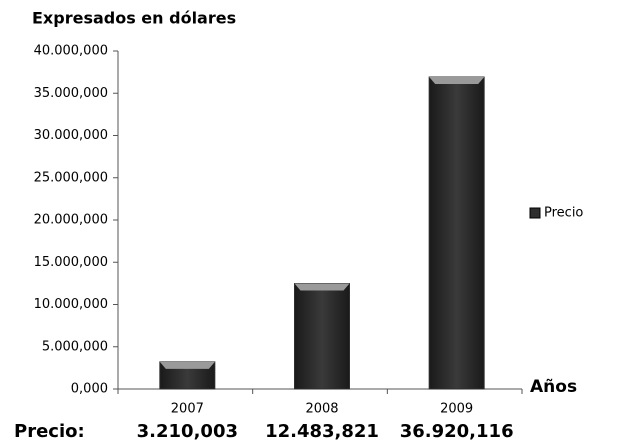 Image resolution: width=622 pixels, height=448 pixels. Describe the element at coordinates (71, 304) in the screenshot. I see `y-tick-label: 10.000,000` at that location.